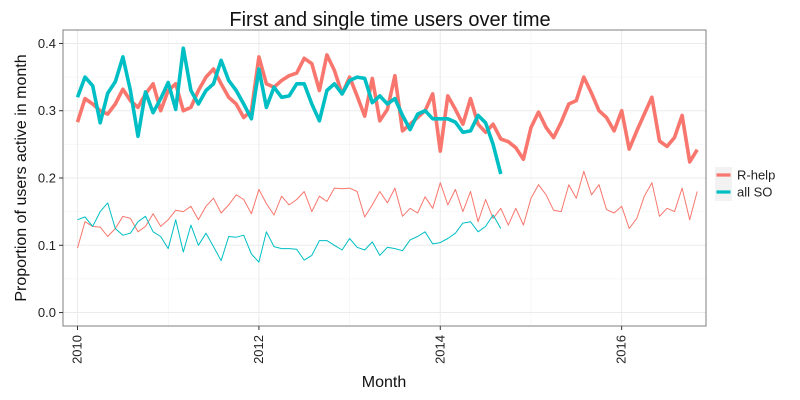 This screenshot has height=400, width=800. What do you see at coordinates (745, 184) in the screenshot?
I see `legend: R-help all SO` at bounding box center [745, 184].